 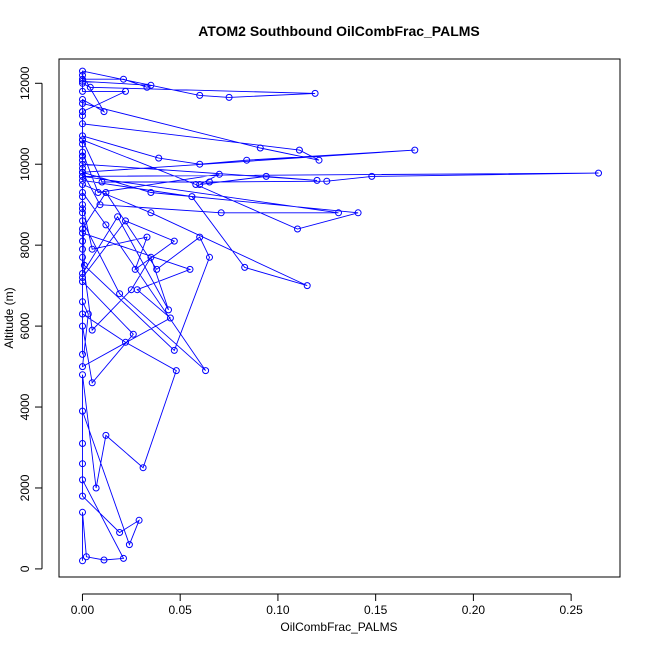 What do you see at coordinates (25, 83) in the screenshot?
I see `y-tick-label: 12000` at bounding box center [25, 83].